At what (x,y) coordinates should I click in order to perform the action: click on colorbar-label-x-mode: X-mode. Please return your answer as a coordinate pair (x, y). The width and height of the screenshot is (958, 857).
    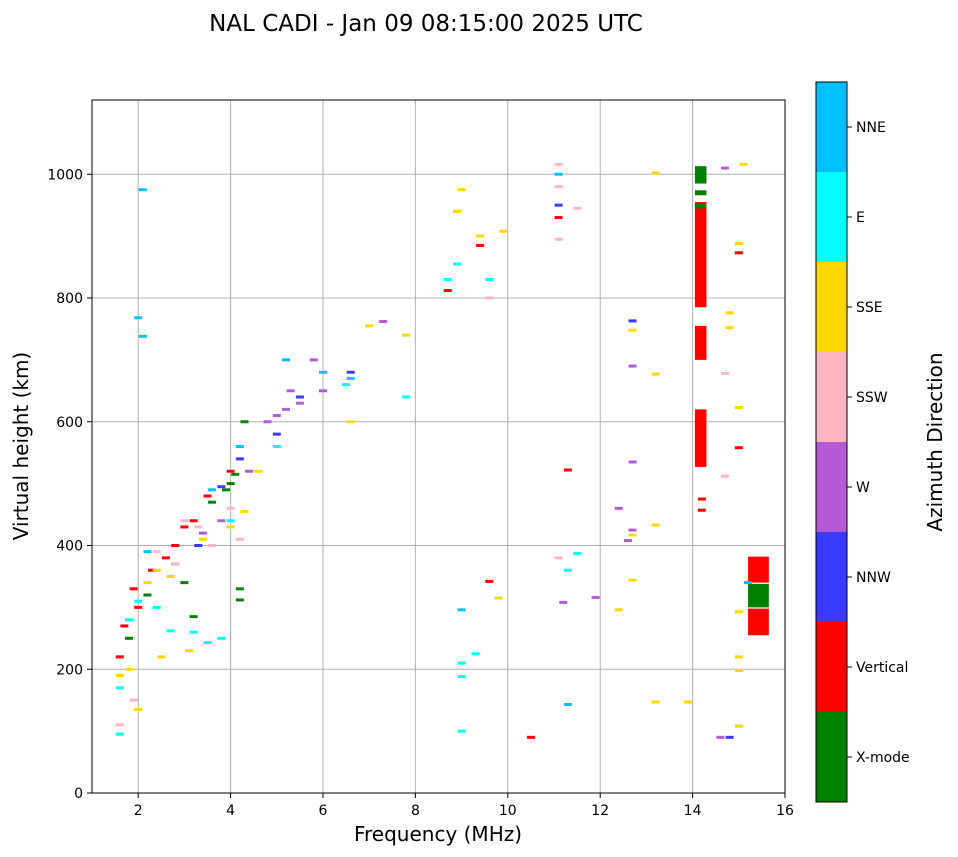
    Looking at the image, I should click on (883, 758).